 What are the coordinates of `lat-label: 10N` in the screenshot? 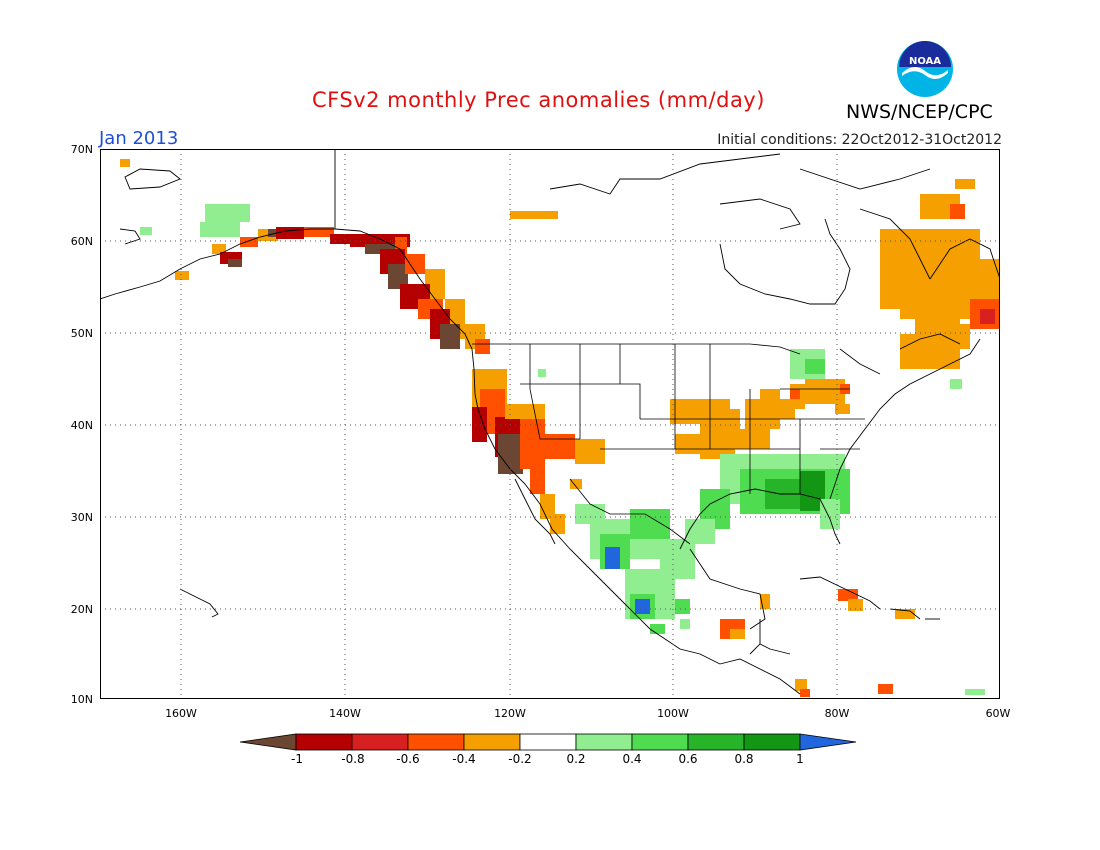 It's located at (81, 699).